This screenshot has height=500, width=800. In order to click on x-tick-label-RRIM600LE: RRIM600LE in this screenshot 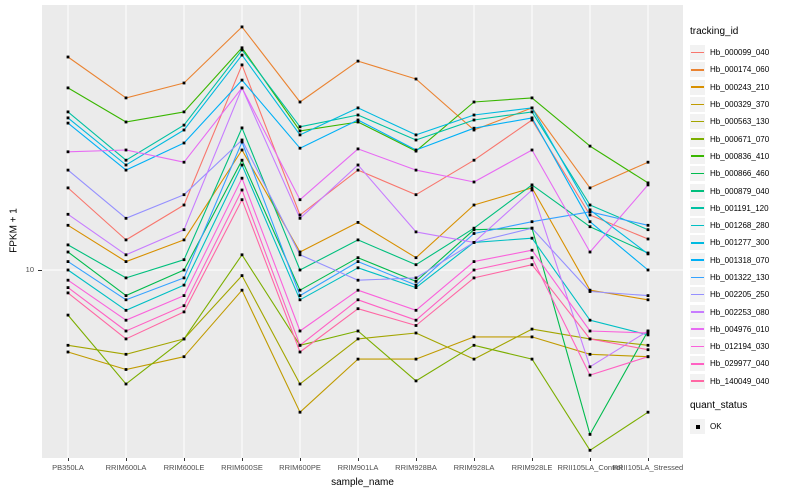, I will do `click(184, 467)`.